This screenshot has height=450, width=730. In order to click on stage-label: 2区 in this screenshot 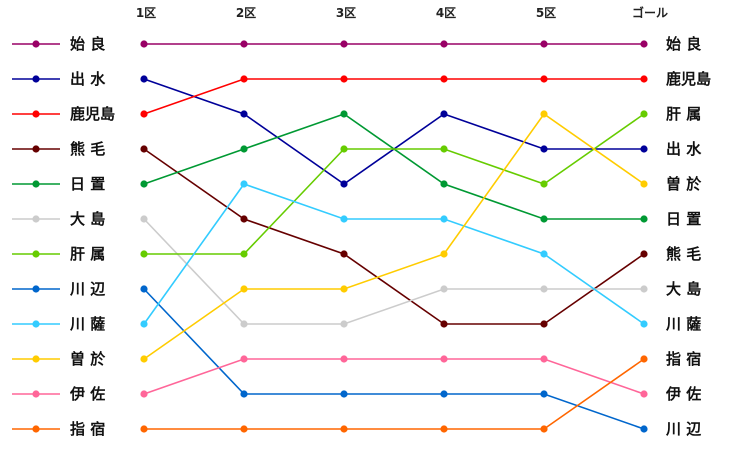, I will do `click(246, 13)`.